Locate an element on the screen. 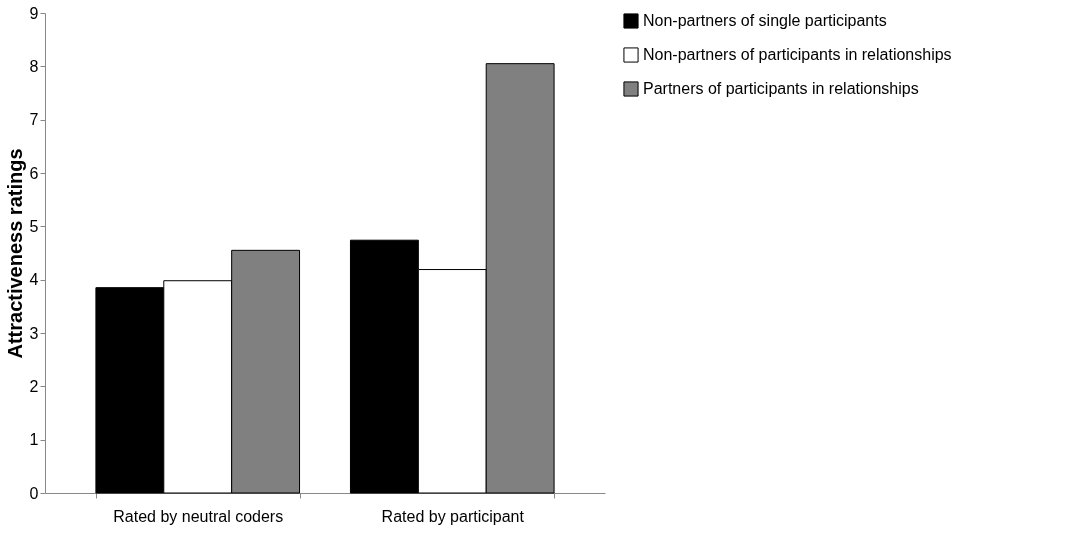 This screenshot has height=553, width=1087. legend-label: Non-partners of single participants is located at coordinates (765, 20).